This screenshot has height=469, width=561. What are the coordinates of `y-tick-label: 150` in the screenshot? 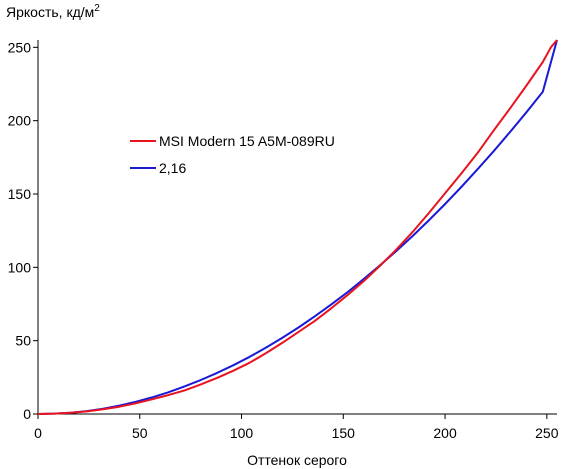 It's located at (20, 194).